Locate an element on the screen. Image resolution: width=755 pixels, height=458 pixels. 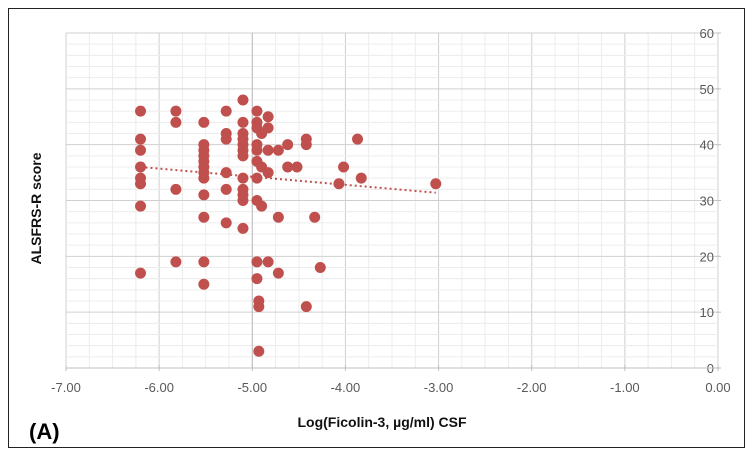
panel-label: (A) is located at coordinates (44, 431).